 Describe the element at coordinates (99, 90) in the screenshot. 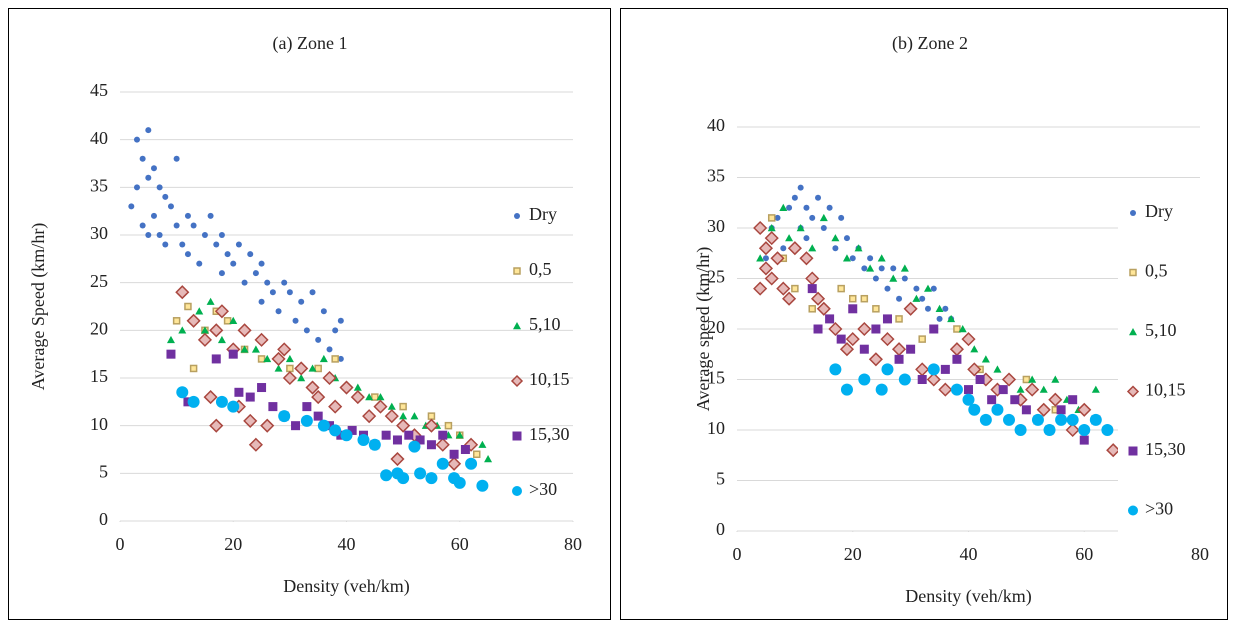

I see `y-tick-label: 45` at that location.